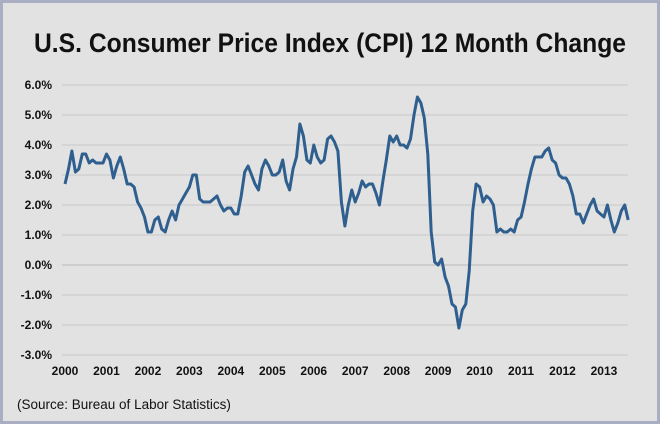 Image resolution: width=660 pixels, height=424 pixels. I want to click on x-tick-label: 2012, so click(562, 371).